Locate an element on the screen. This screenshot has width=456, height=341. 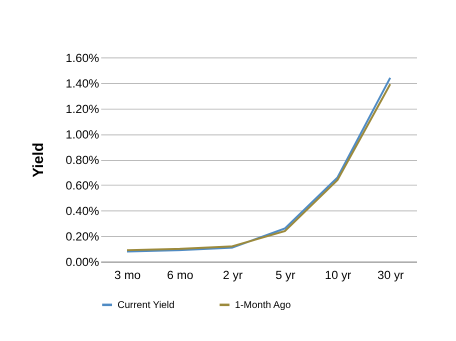
x-tick-label: 3 mo is located at coordinates (128, 275).